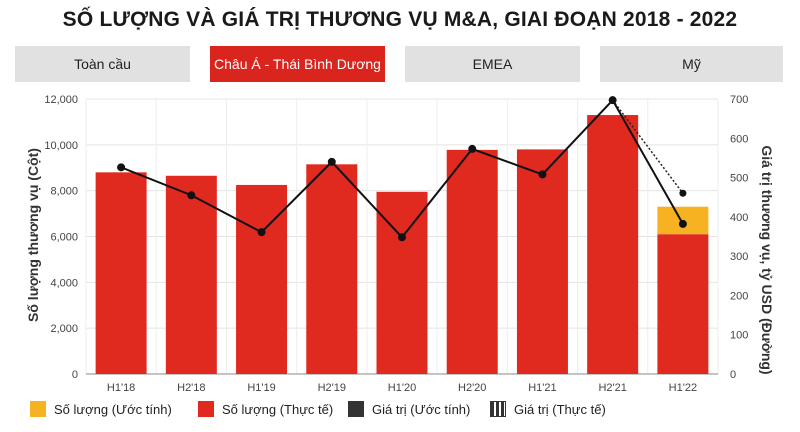 This screenshot has width=800, height=432. What do you see at coordinates (356, 409) in the screenshot?
I see `legend-swatch-estimate-value` at bounding box center [356, 409].